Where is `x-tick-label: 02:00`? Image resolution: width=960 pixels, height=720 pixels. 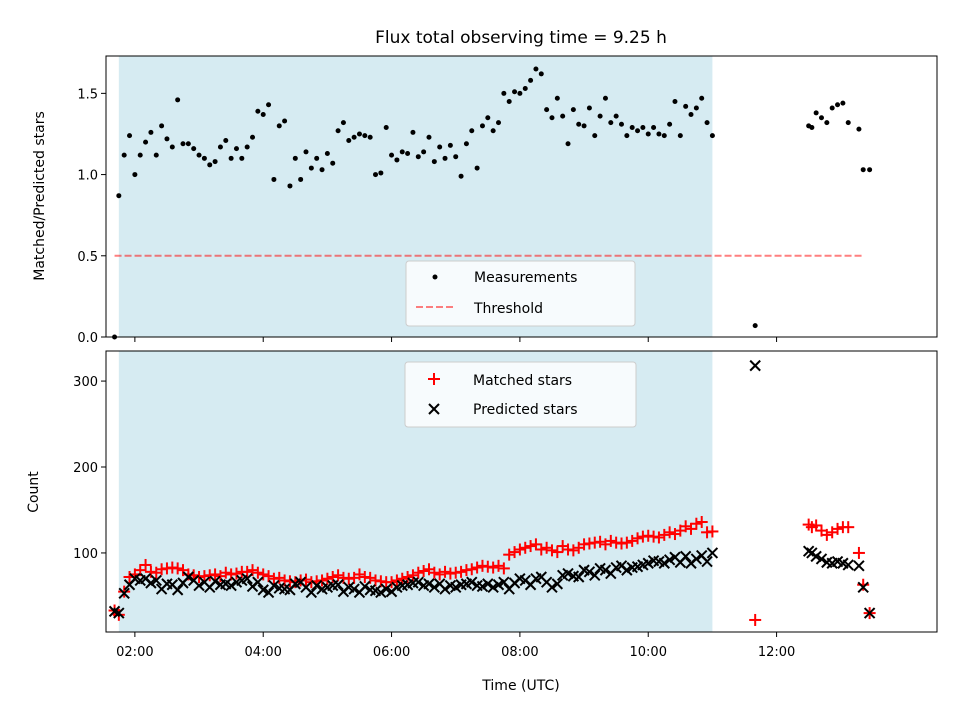
x-tick-label: 02:00 is located at coordinates (134, 652).